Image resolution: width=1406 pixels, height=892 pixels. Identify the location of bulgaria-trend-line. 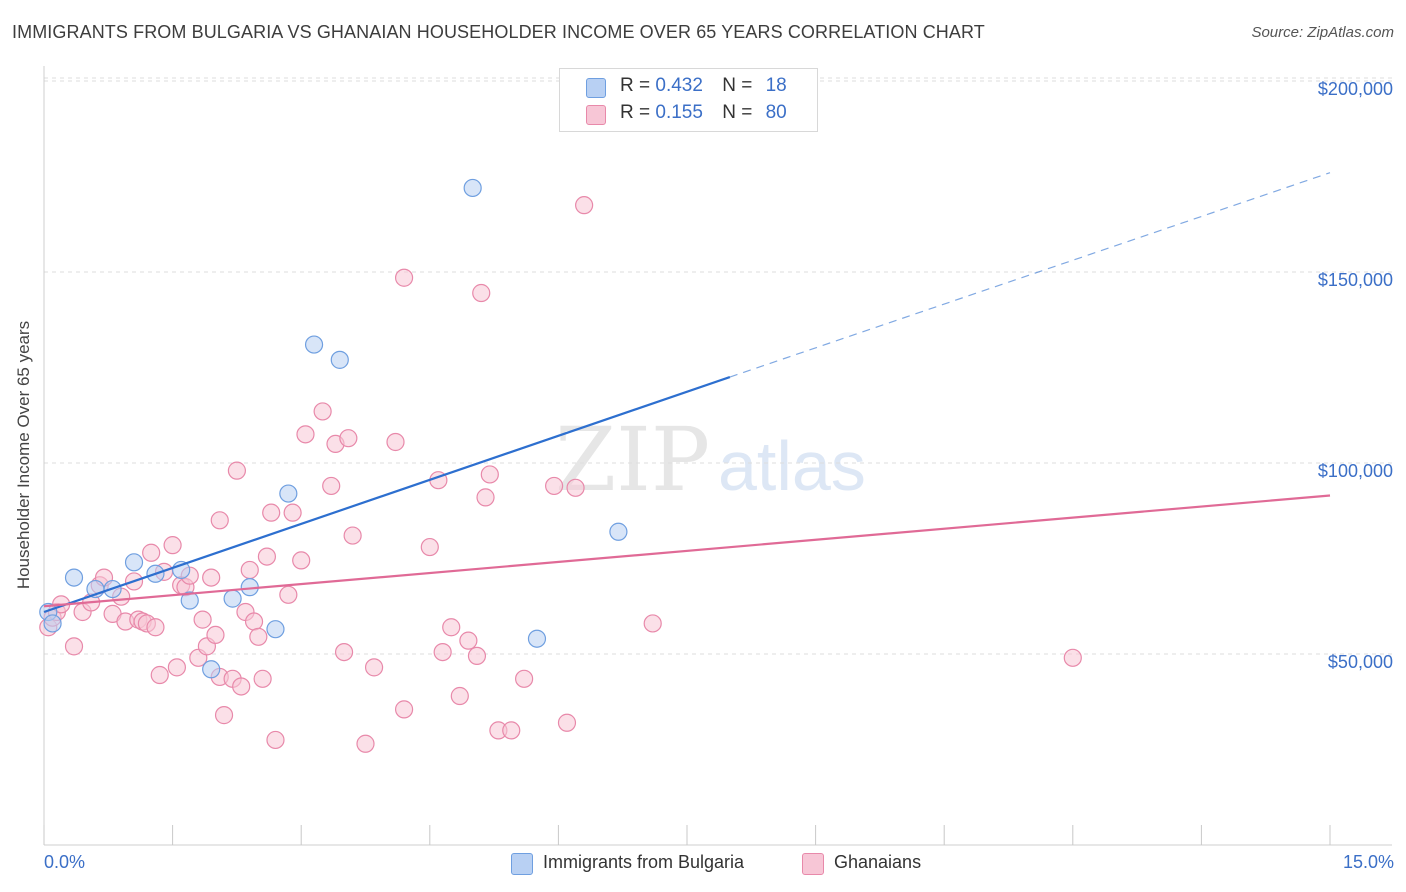
(387, 495).